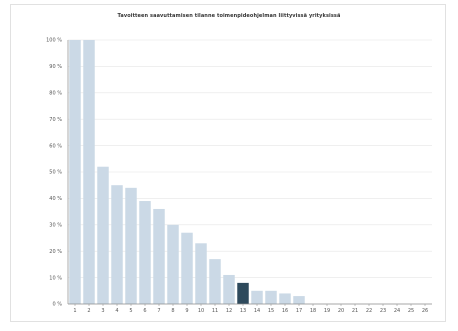 The height and width of the screenshot is (331, 458). Describe the element at coordinates (54, 41) in the screenshot. I see `y-tick-label: 100 %` at that location.